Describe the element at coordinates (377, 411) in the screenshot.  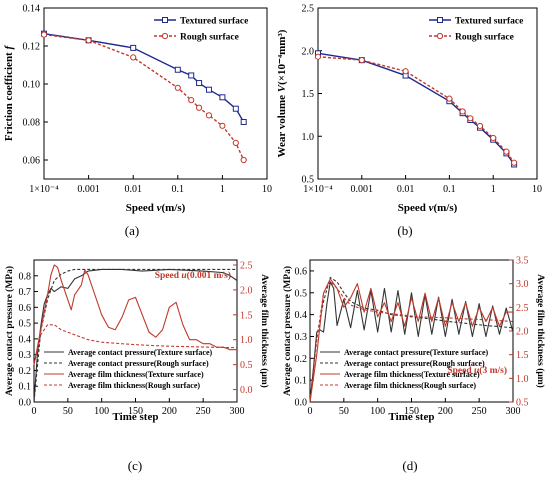
I see `x-tick-label: 100` at that location.